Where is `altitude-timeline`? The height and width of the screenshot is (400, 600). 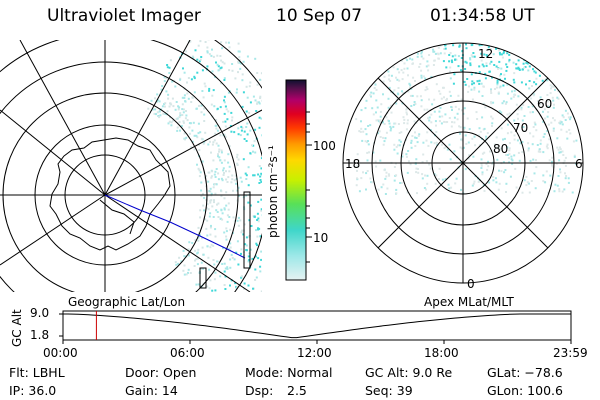 altitude-timeline is located at coordinates (315, 327).